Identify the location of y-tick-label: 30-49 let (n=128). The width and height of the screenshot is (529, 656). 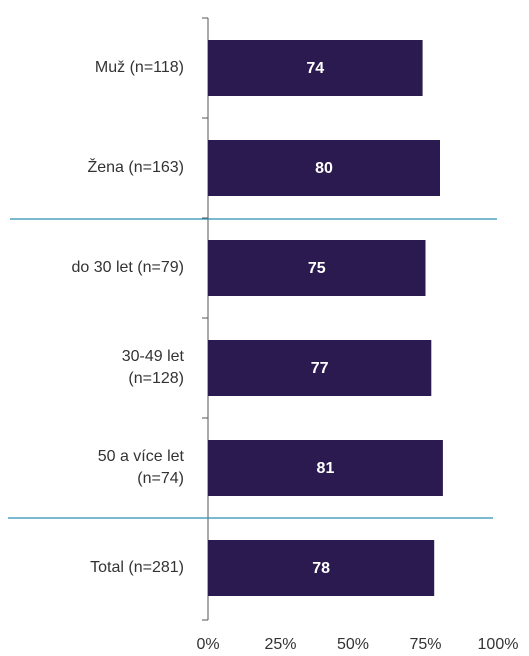
(152, 367).